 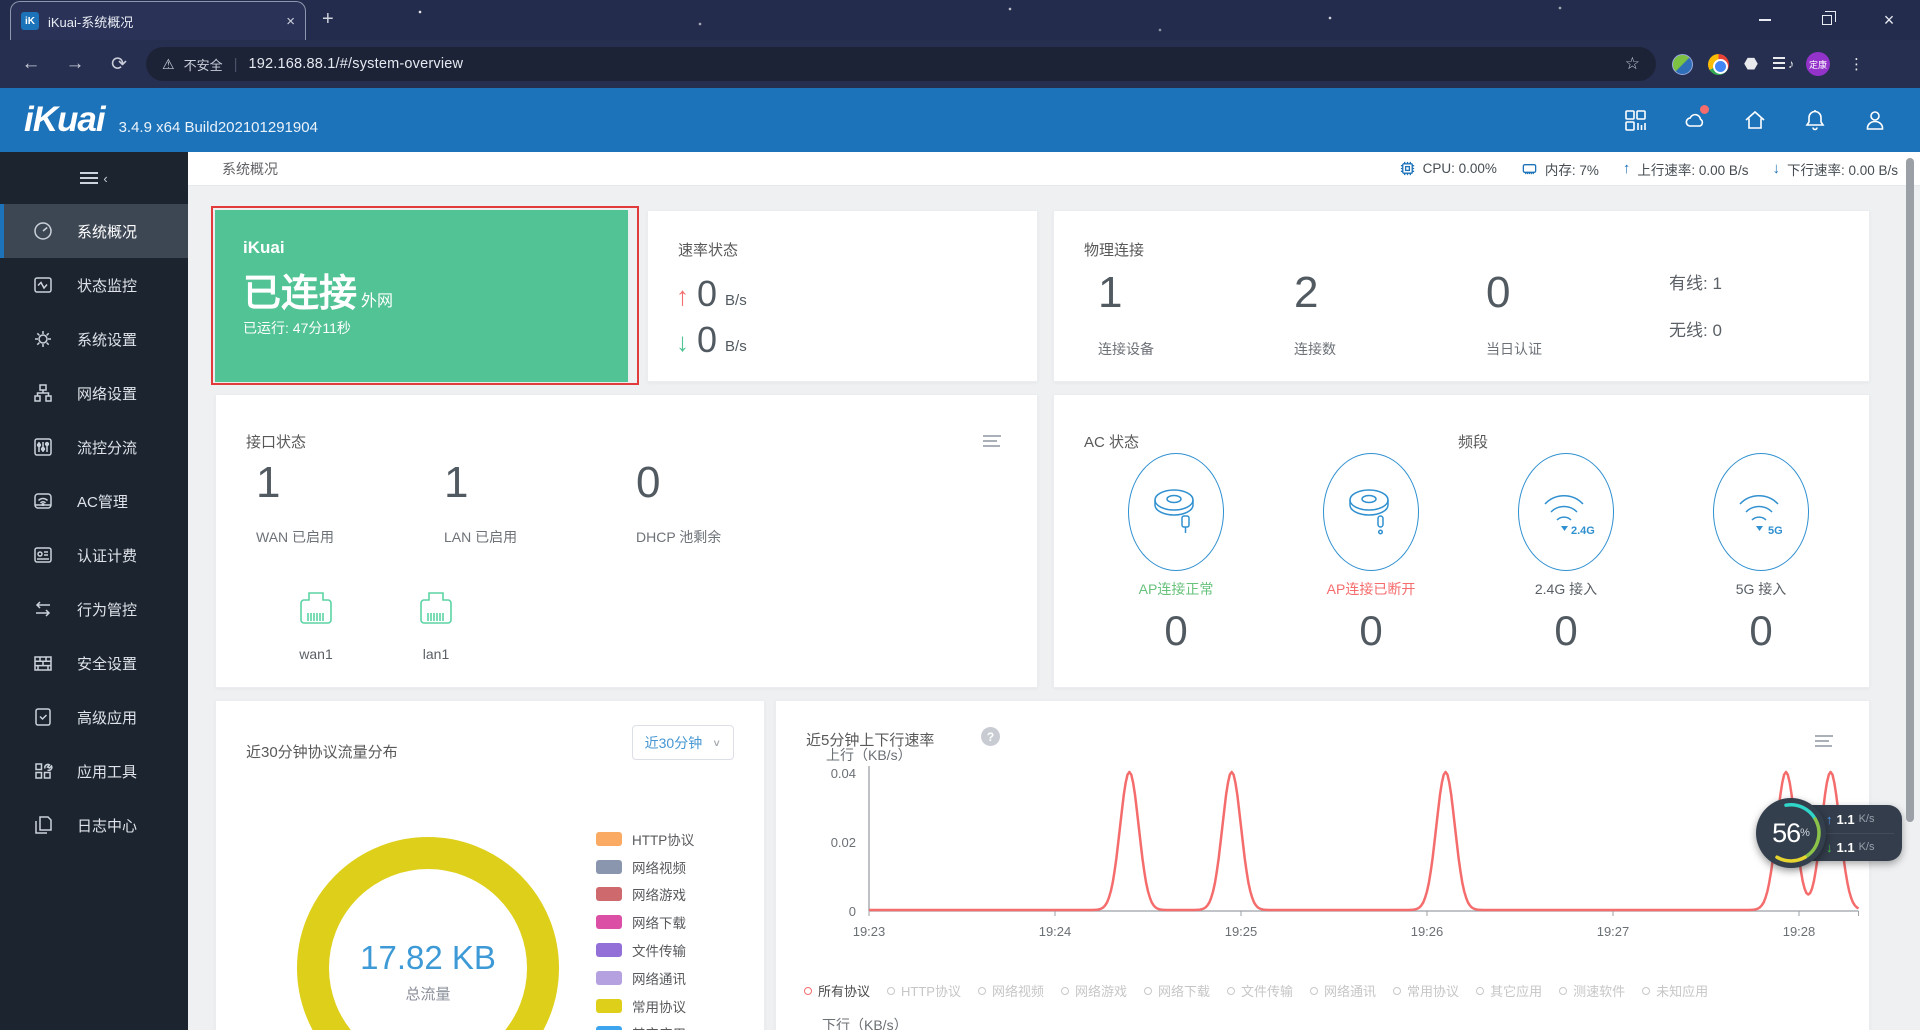 I want to click on firmware-version: 3.4.9 x64 Build202101291904, so click(x=218, y=127).